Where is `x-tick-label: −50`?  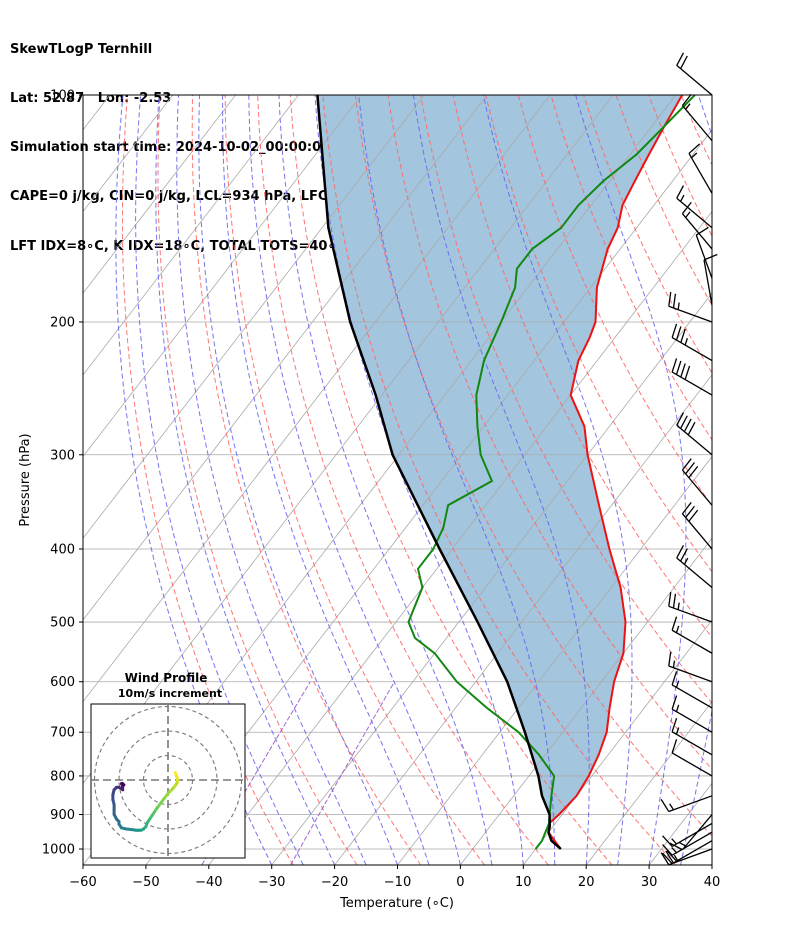 x-tick-label: −50 is located at coordinates (145, 882).